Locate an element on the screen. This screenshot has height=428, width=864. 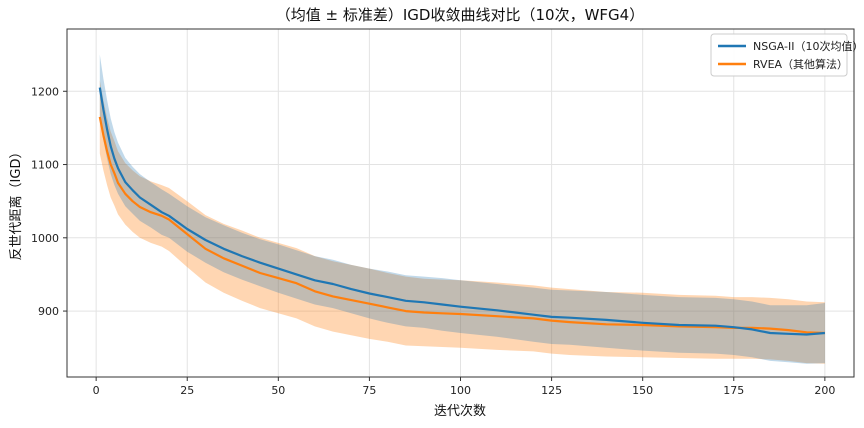
y-tick-label: 1100 is located at coordinates (45, 165).